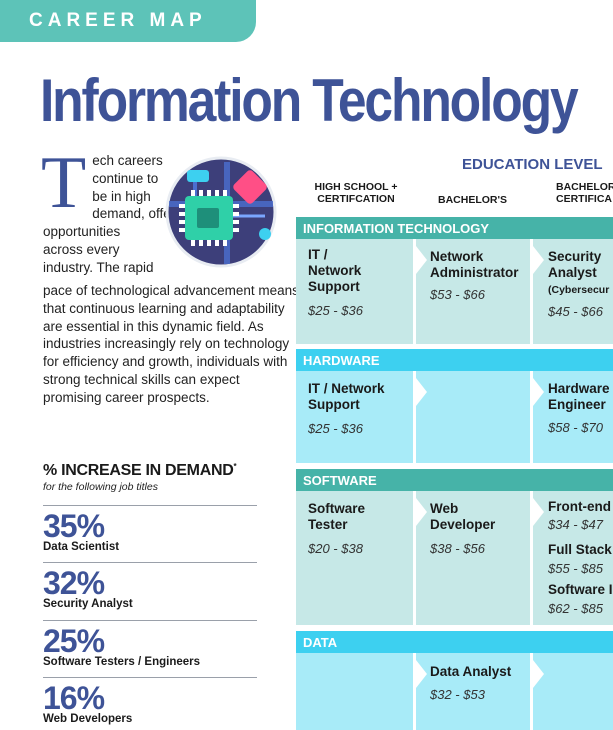  What do you see at coordinates (74, 583) in the screenshot?
I see `stat-value: 32%` at bounding box center [74, 583].